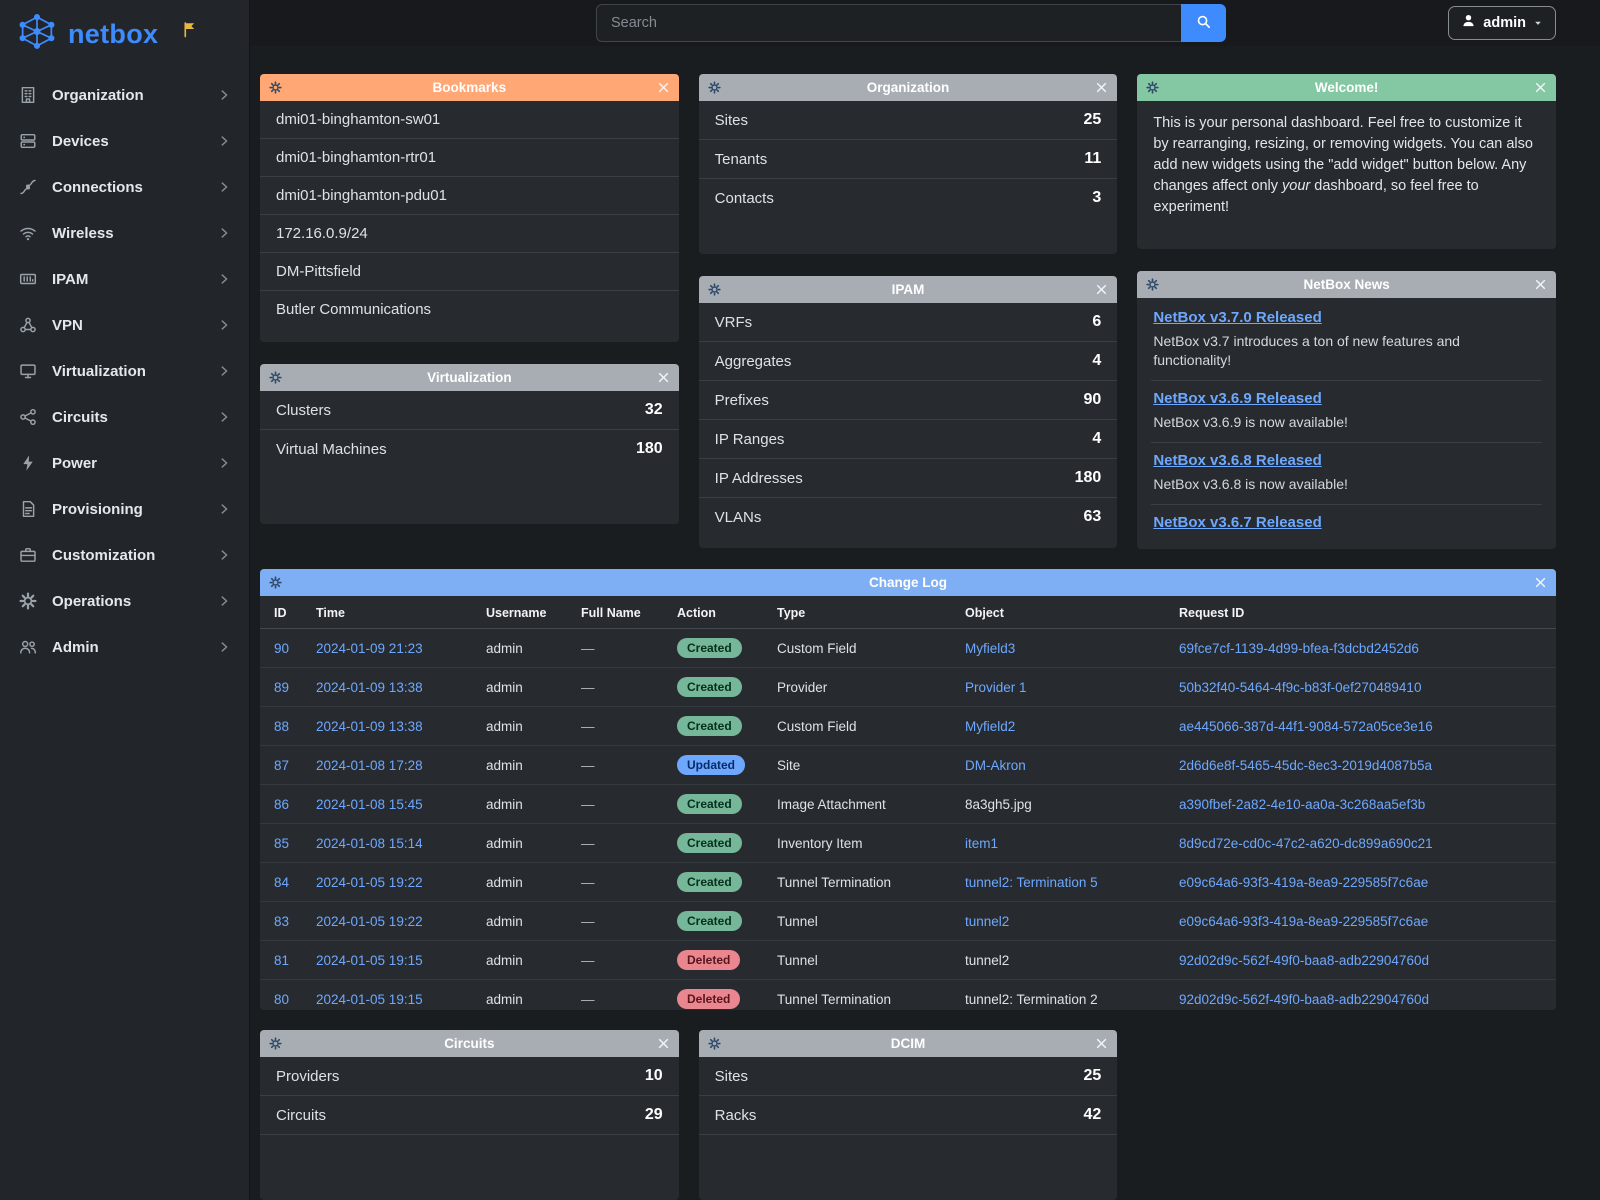 The height and width of the screenshot is (1200, 1600). I want to click on changelog-time-link: 2024-01-08 15:45, so click(369, 804).